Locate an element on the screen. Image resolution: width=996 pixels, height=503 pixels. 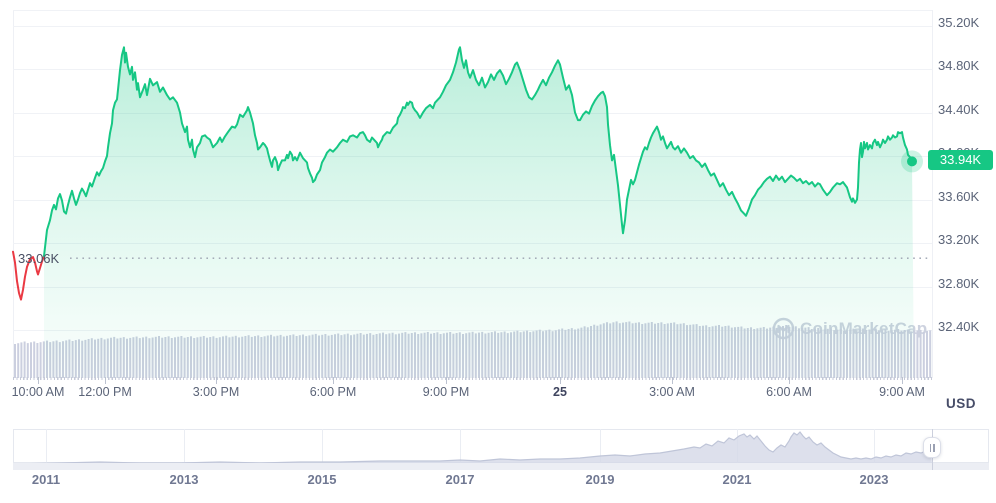
navigator-area-outline is located at coordinates (472, 448).